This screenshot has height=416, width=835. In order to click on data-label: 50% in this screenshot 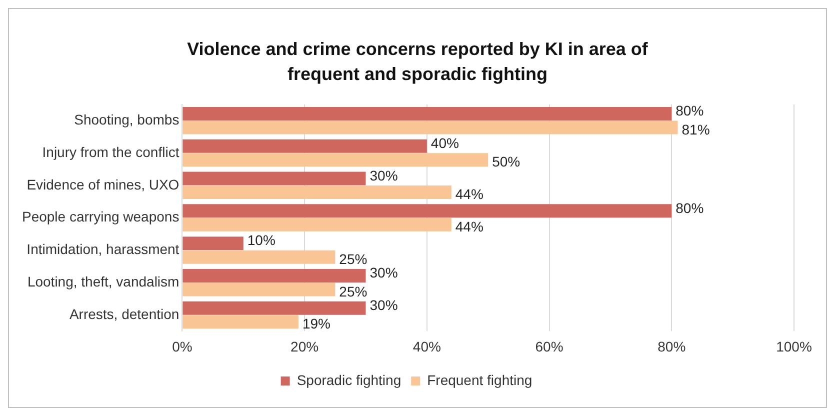, I will do `click(506, 162)`.